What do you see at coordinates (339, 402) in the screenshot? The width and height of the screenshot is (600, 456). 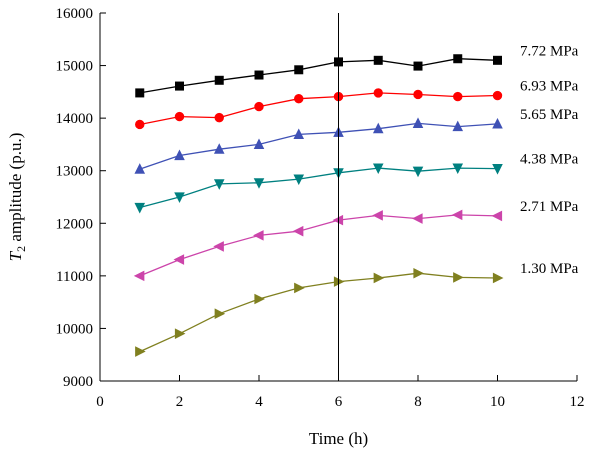 I see `x-tick-label: 6` at bounding box center [339, 402].